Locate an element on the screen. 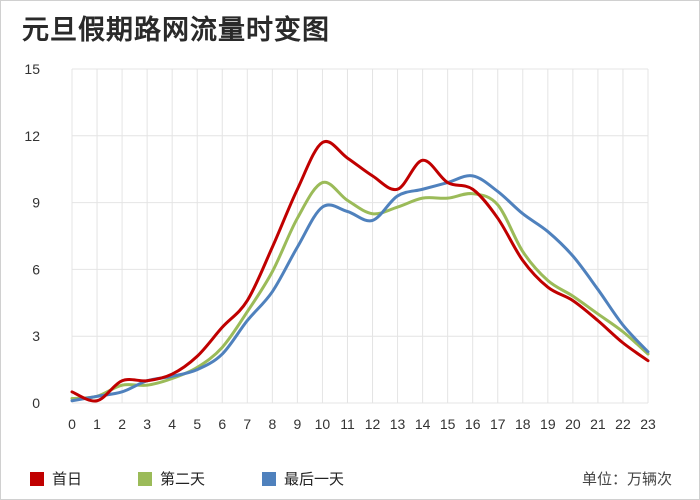  x-tick-label: 12 is located at coordinates (373, 424).